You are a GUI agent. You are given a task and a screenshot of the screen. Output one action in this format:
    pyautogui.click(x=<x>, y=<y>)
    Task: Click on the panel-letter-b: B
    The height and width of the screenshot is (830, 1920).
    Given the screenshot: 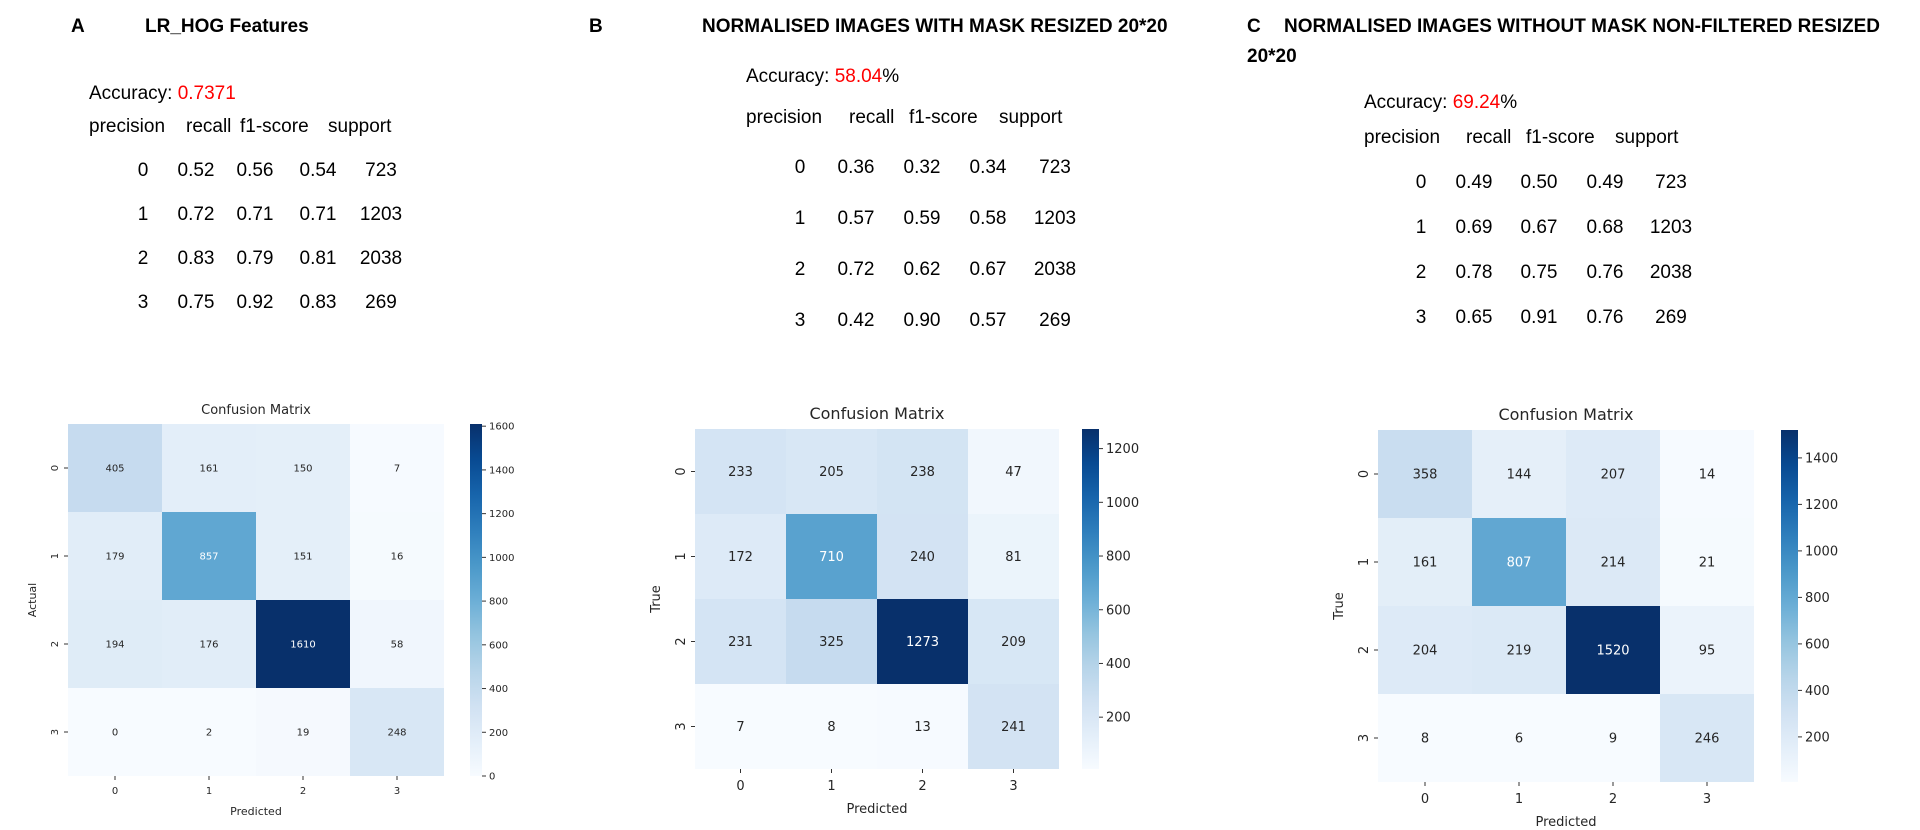 What is the action you would take?
    pyautogui.click(x=596, y=26)
    